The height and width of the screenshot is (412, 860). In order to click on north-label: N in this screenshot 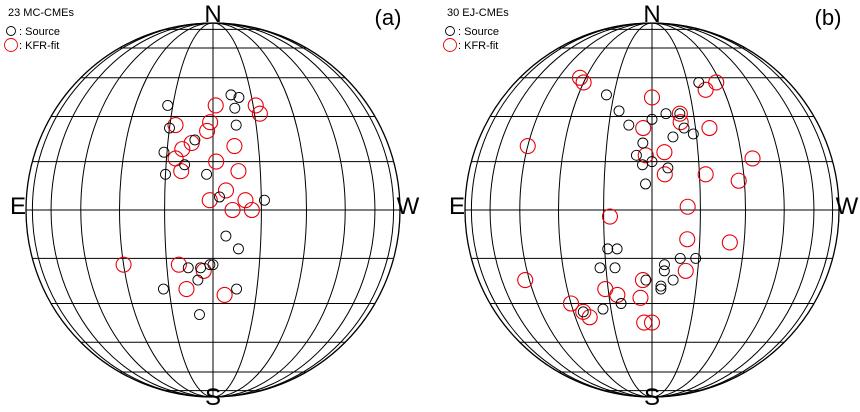, I will do `click(212, 14)`.